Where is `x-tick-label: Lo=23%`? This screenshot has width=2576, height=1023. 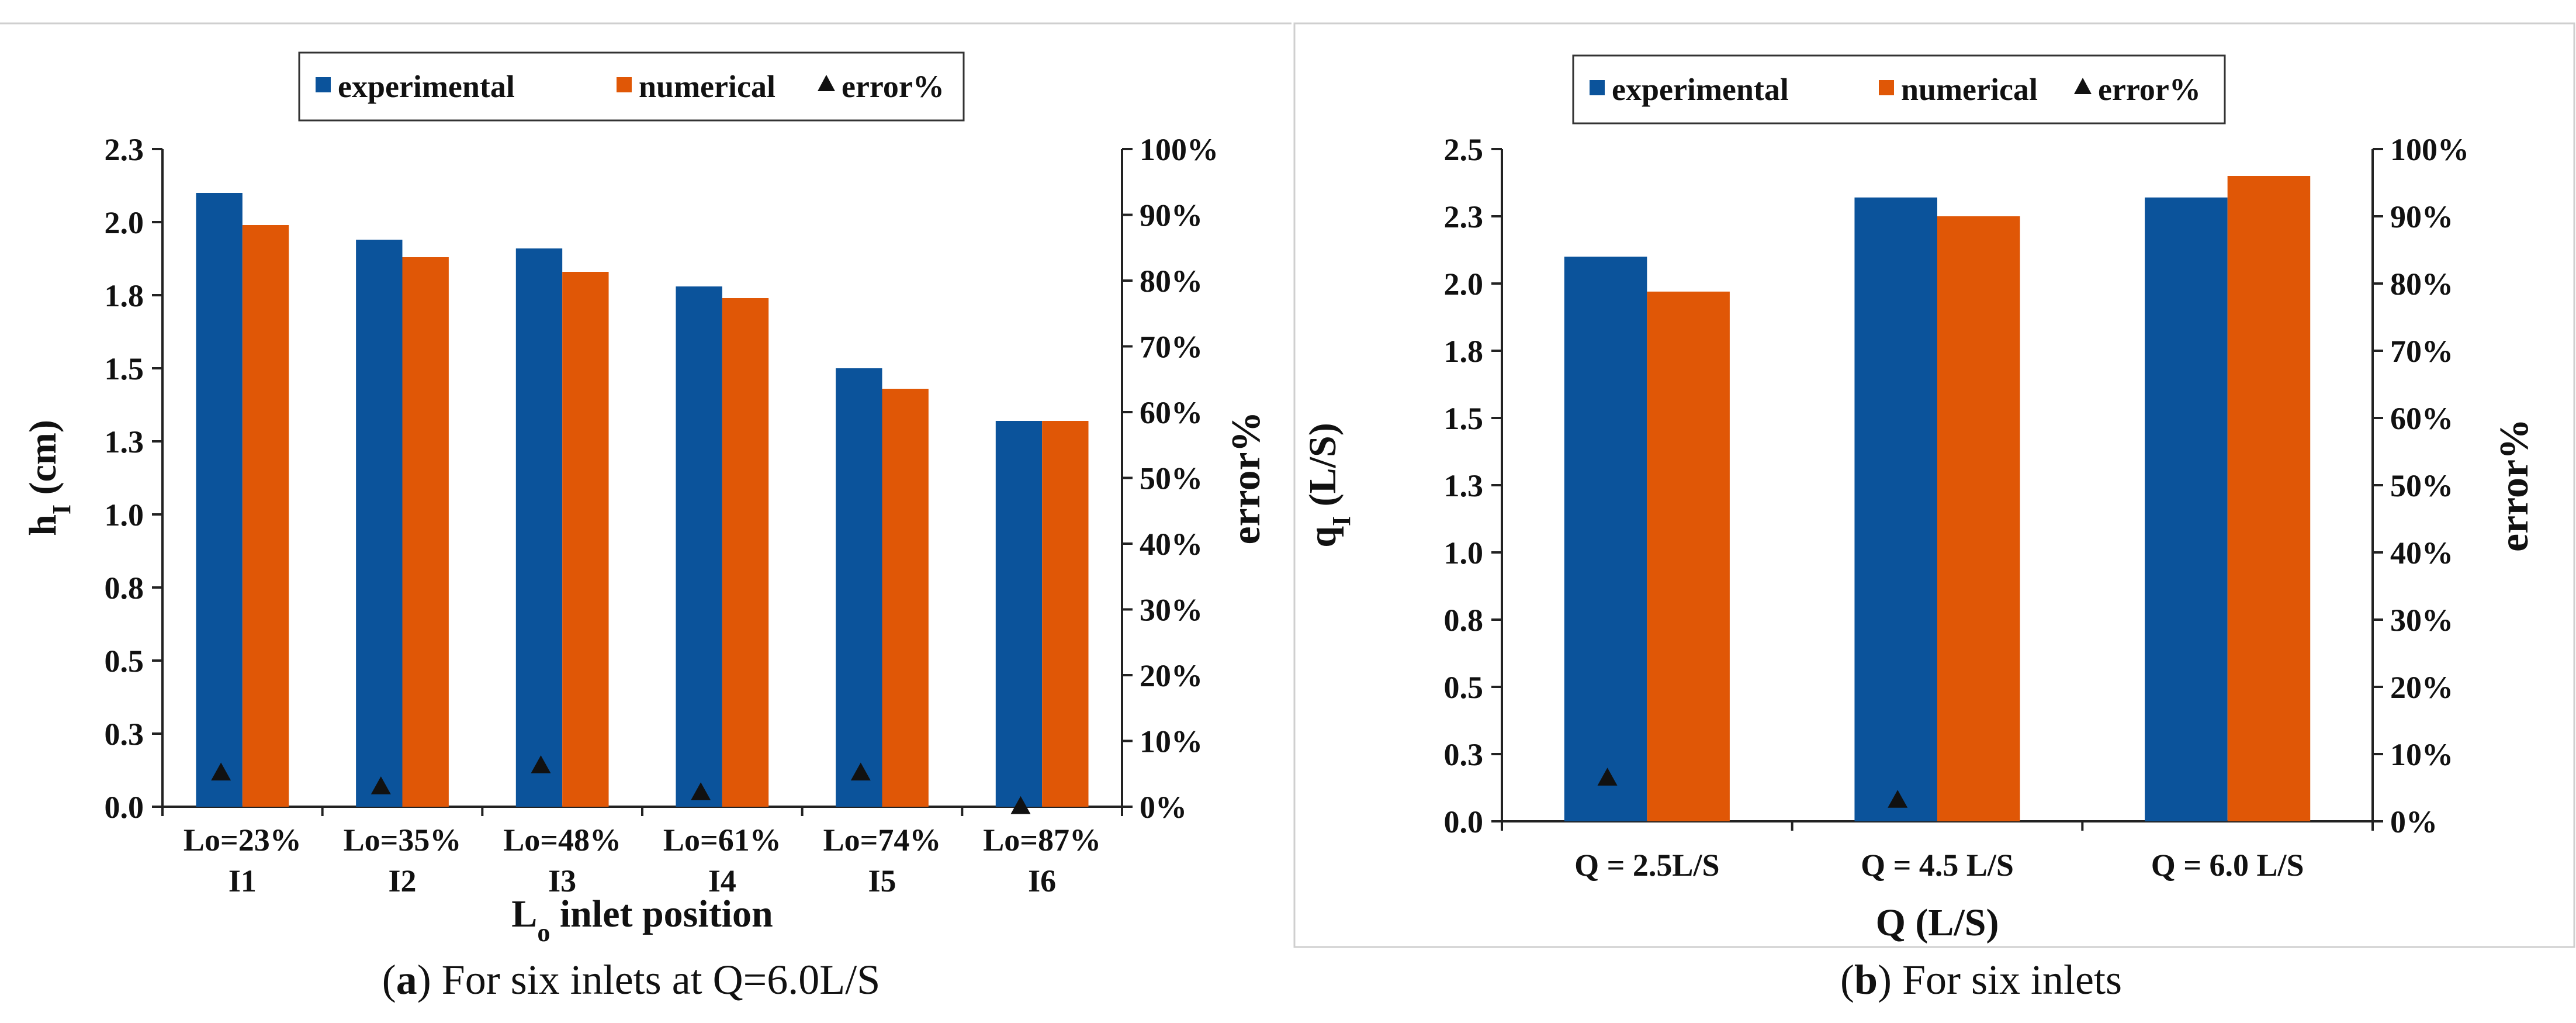 x-tick-label: Lo=23% is located at coordinates (242, 840).